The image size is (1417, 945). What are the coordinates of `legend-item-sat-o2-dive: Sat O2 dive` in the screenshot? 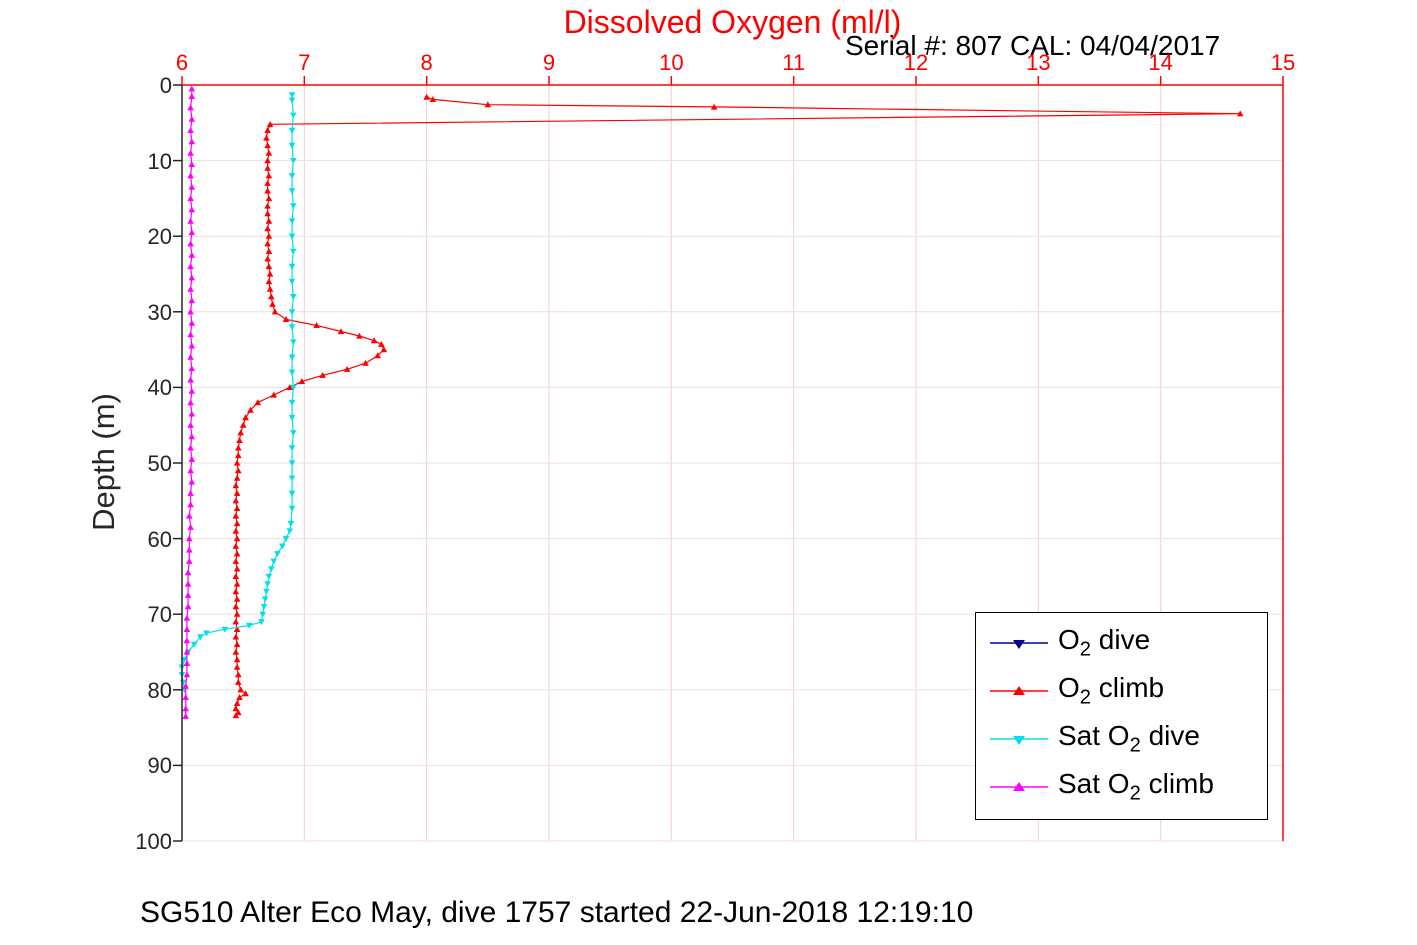 It's located at (1127, 739).